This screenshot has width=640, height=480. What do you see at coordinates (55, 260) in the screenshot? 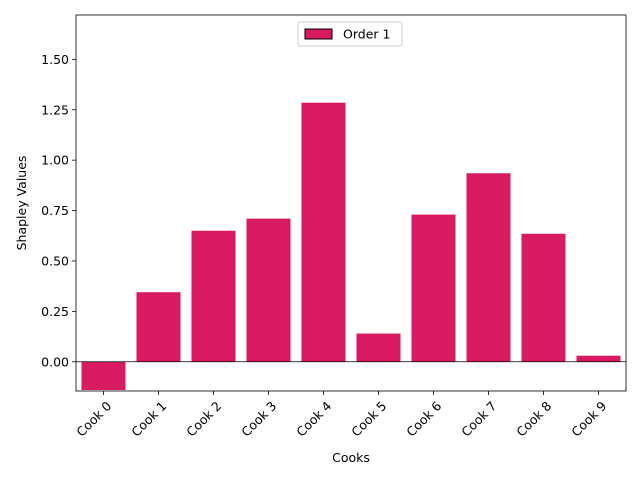
I see `y-tick-label: 0.50` at bounding box center [55, 260].